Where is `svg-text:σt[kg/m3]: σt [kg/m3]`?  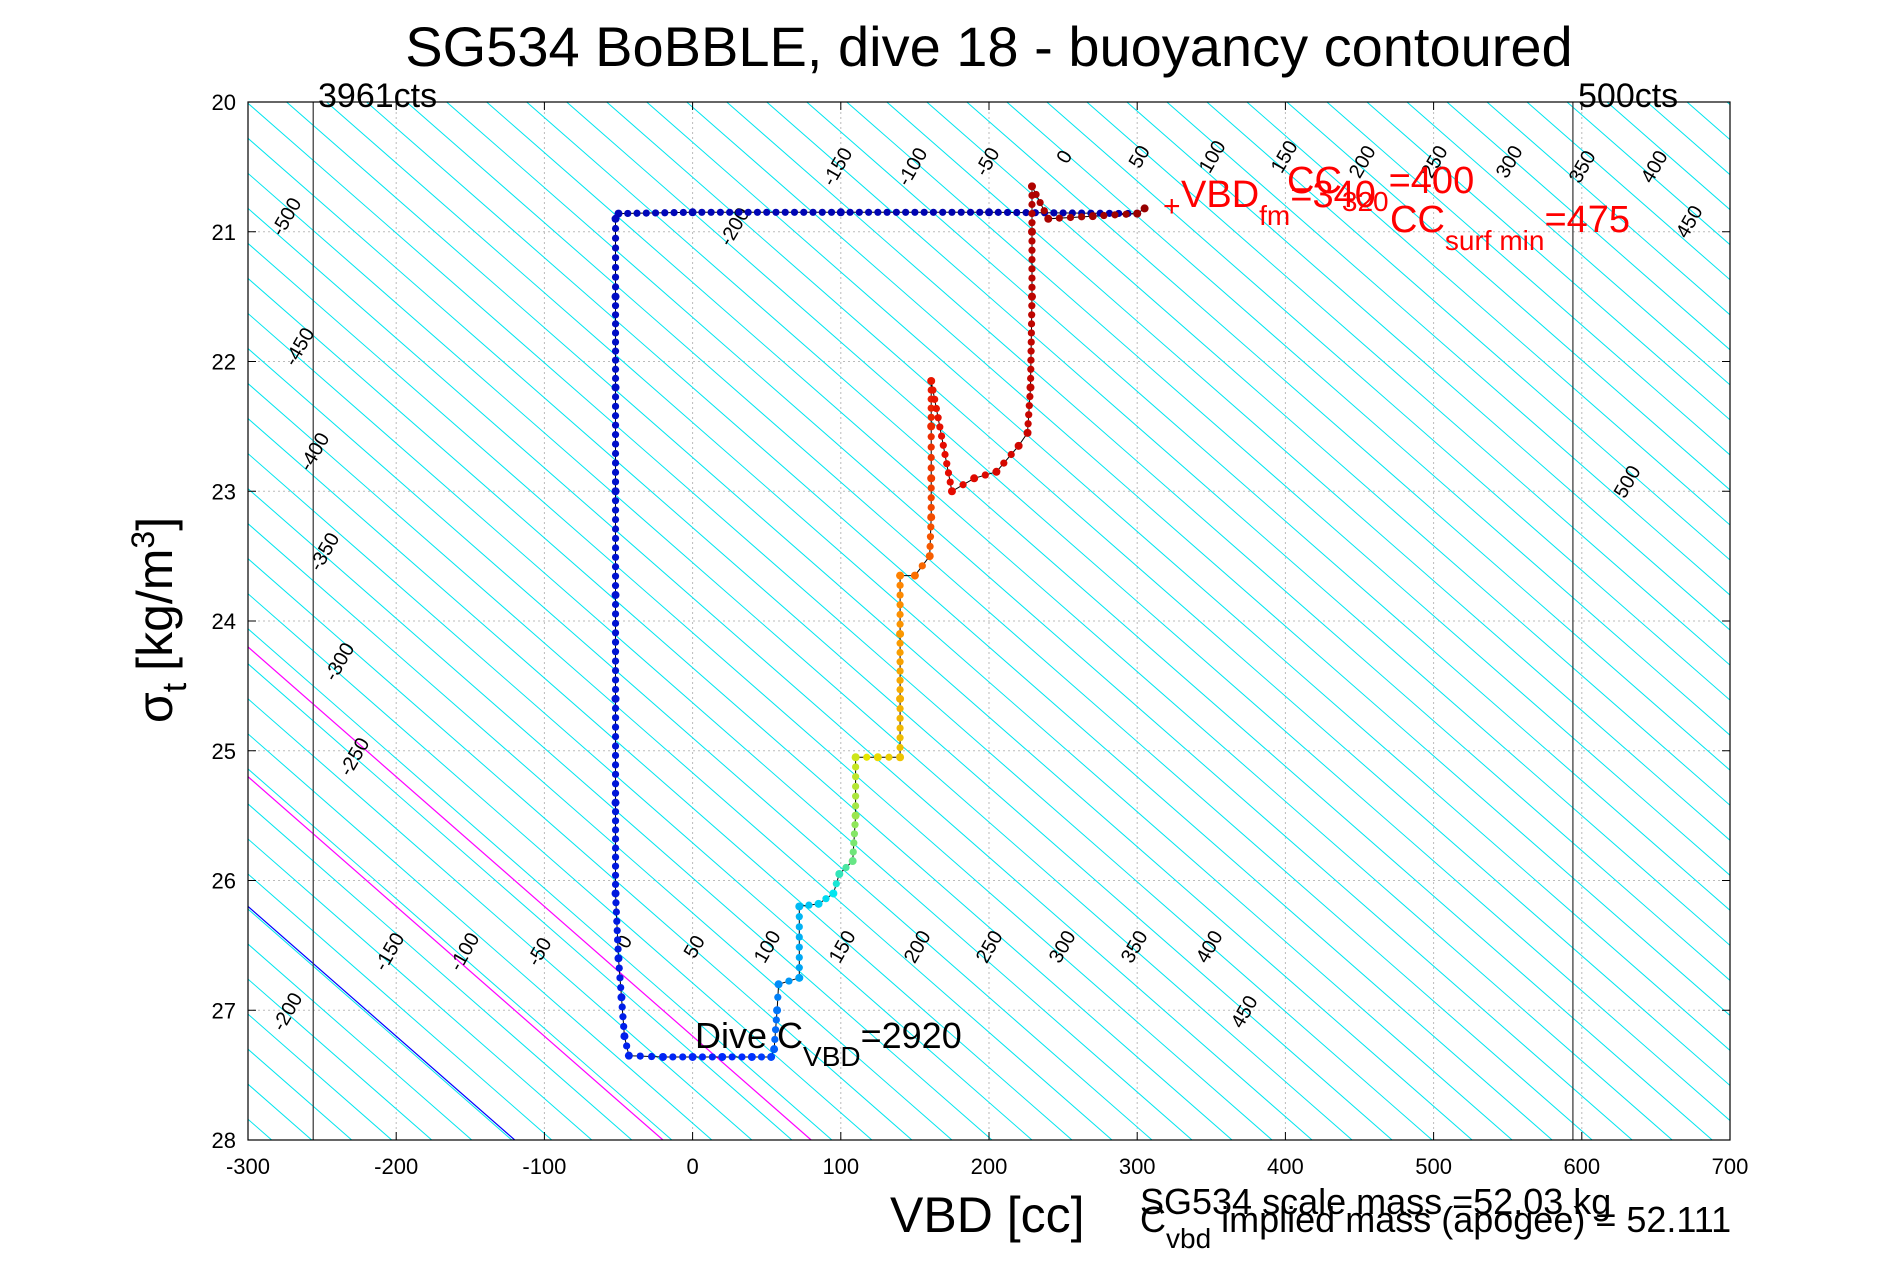
svg-text:σt[kg/m3]: σt [kg/m3] is located at coordinates (159, 620).